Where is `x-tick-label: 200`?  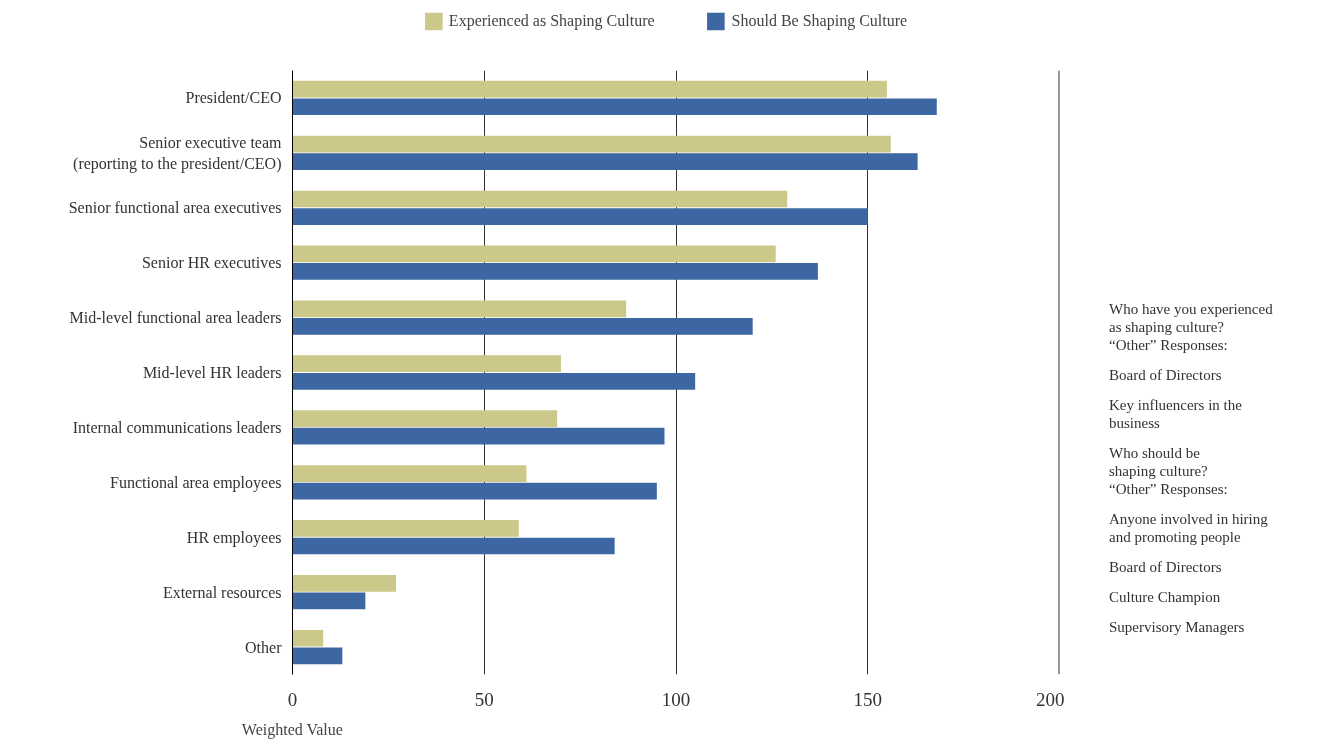
x-tick-label: 200 is located at coordinates (1050, 699).